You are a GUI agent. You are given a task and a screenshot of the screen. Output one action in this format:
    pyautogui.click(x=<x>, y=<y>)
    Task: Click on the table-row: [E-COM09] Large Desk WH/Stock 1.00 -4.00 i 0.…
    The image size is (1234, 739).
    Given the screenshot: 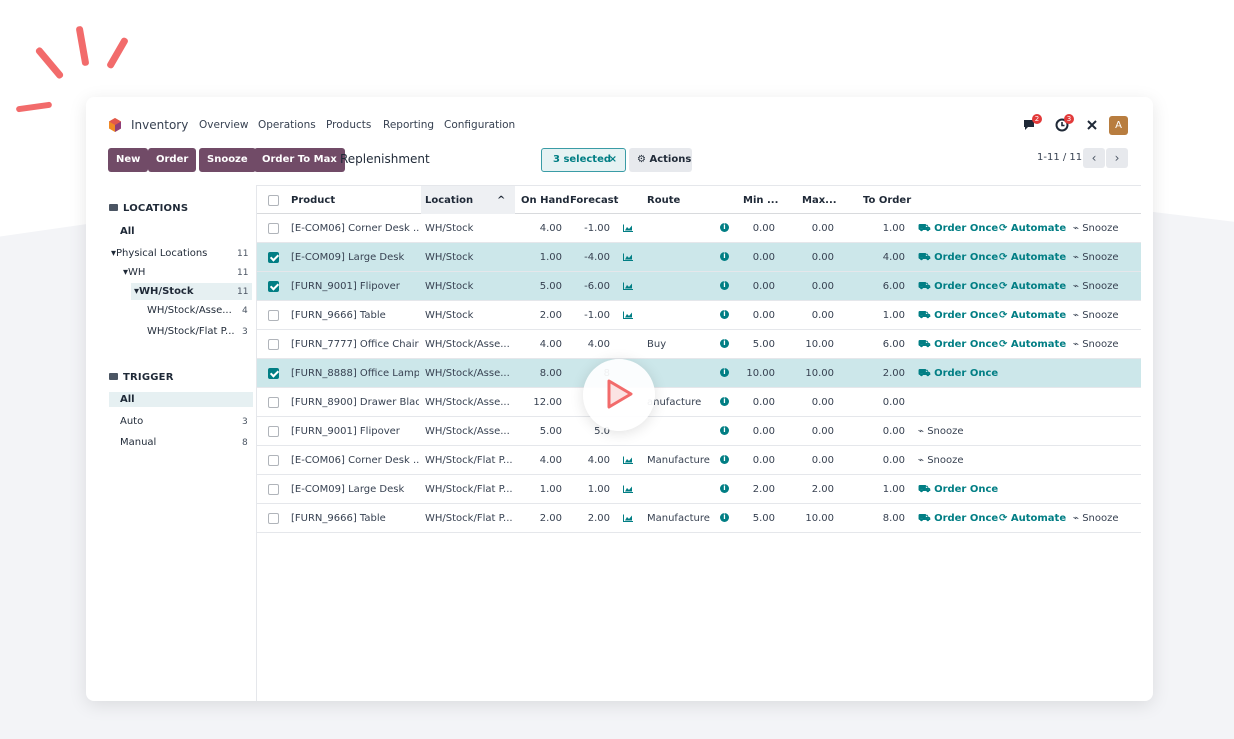 What is the action you would take?
    pyautogui.click(x=699, y=257)
    